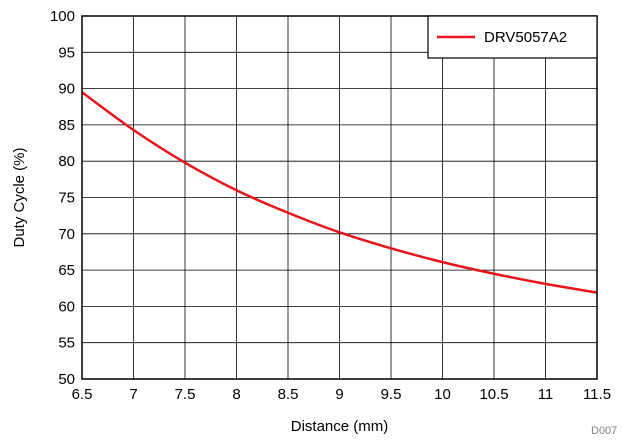  Describe the element at coordinates (604, 431) in the screenshot. I see `figure-code: D007` at that location.